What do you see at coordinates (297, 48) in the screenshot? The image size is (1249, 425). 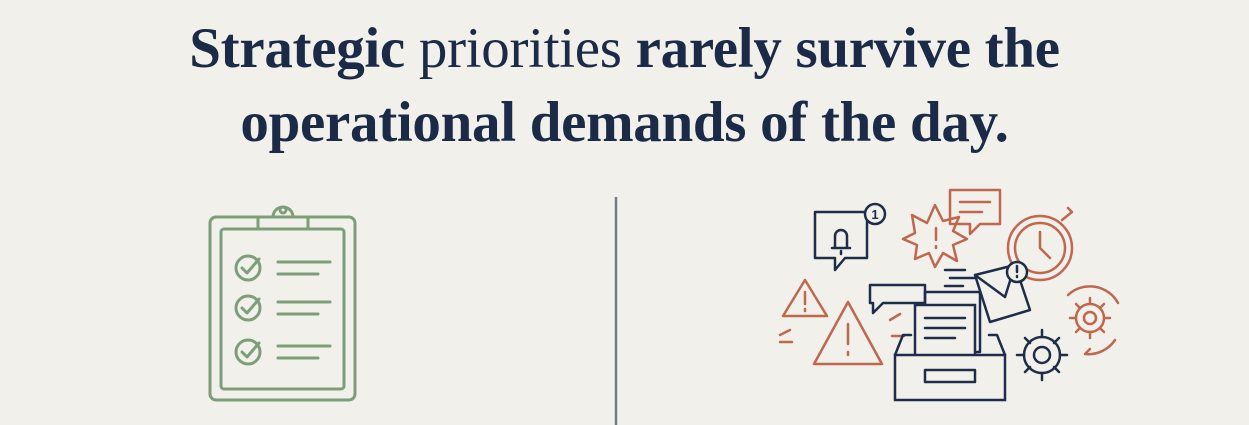 I see `headline-segment: Strategic` at bounding box center [297, 48].